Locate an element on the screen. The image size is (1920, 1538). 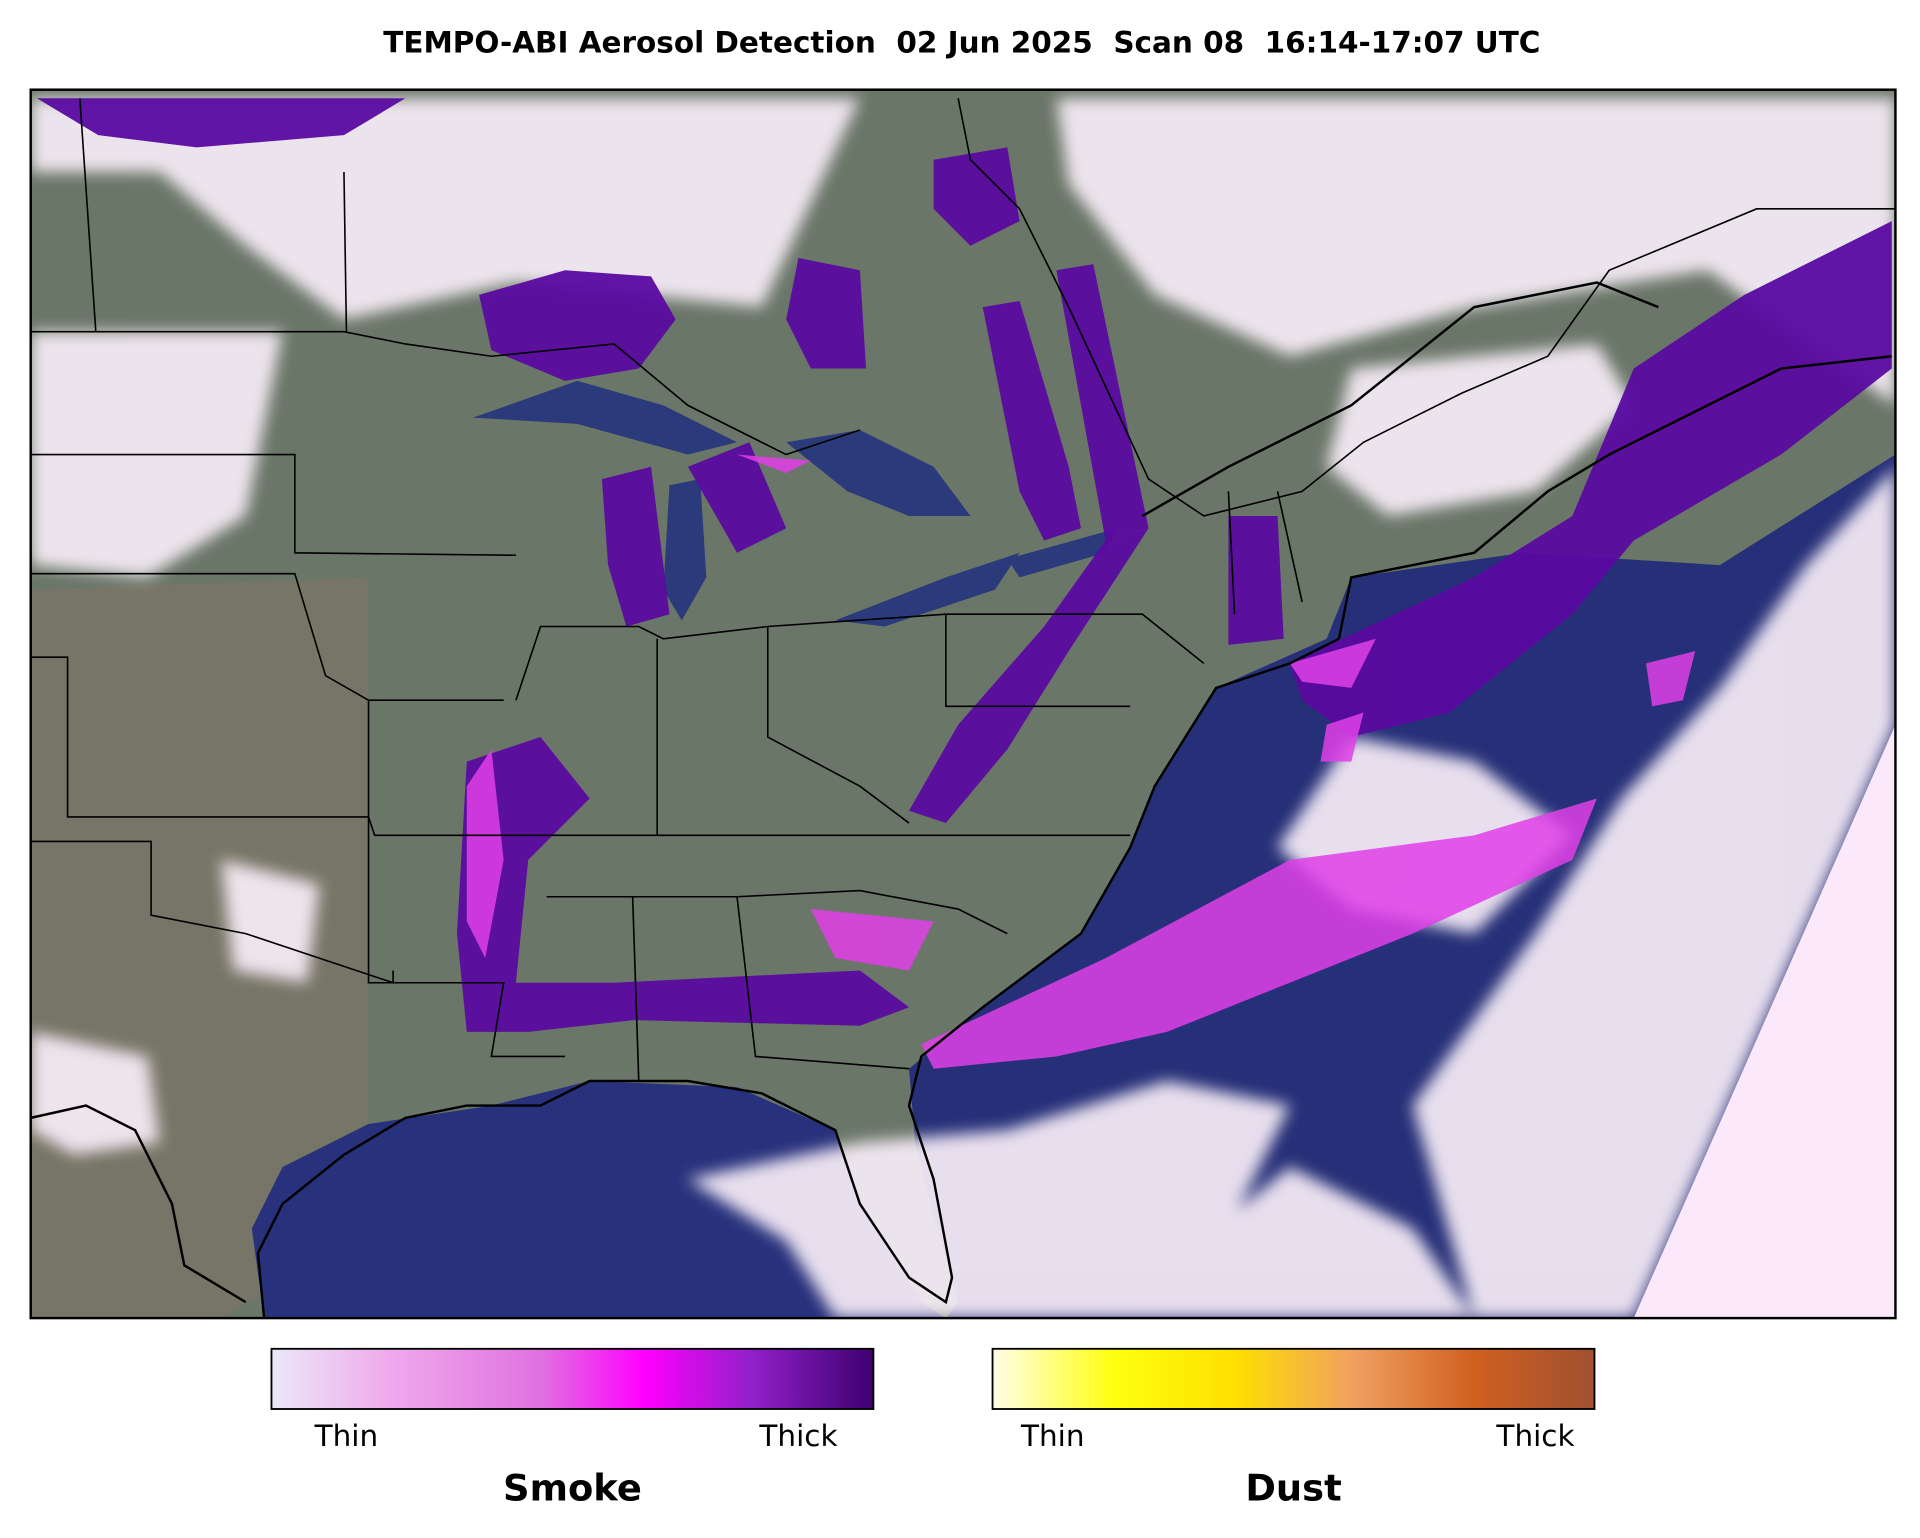
colorbar-title: Smoke is located at coordinates (572, 1488).